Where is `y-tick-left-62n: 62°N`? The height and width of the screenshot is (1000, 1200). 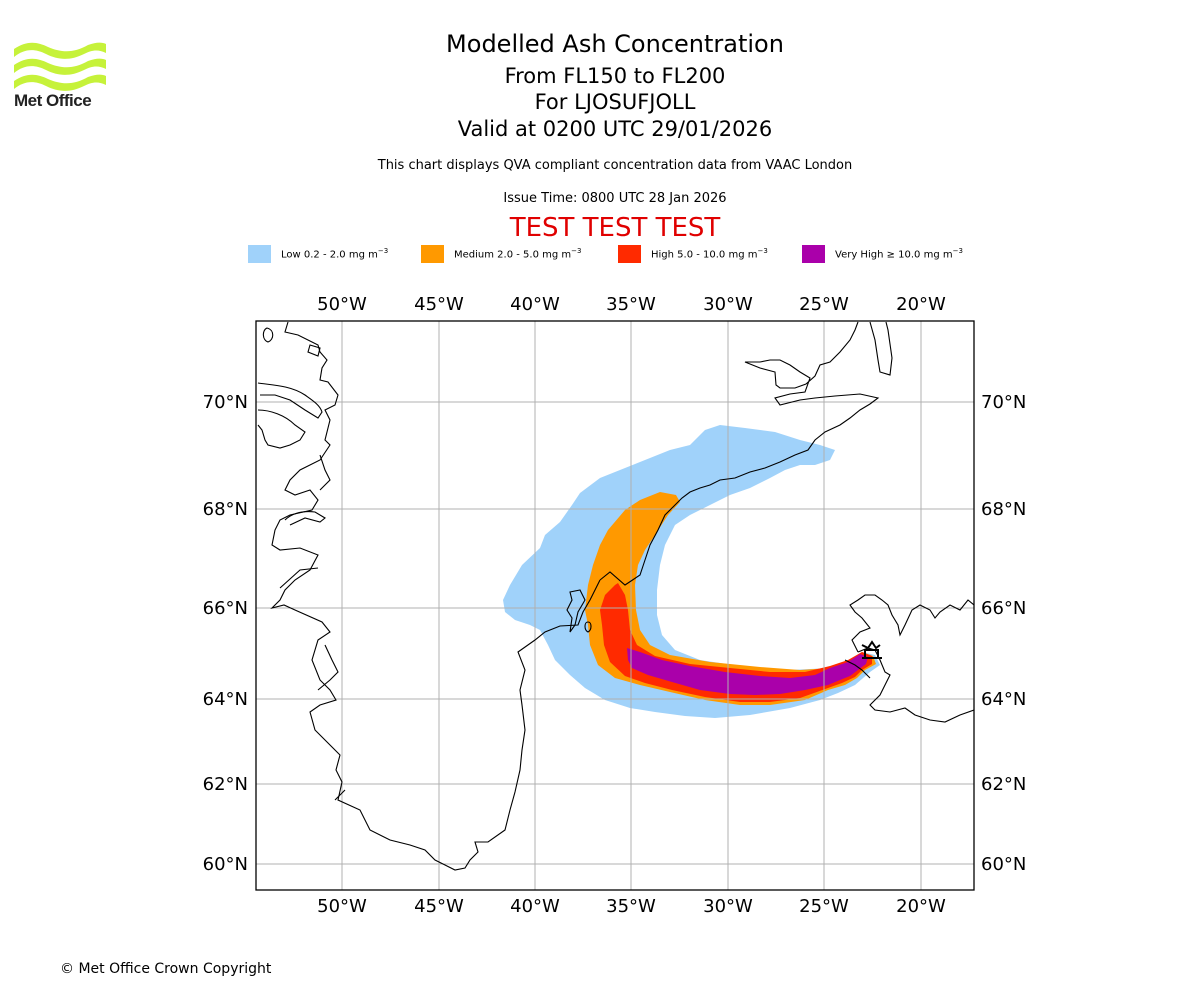 y-tick-left-62n: 62°N is located at coordinates (225, 784).